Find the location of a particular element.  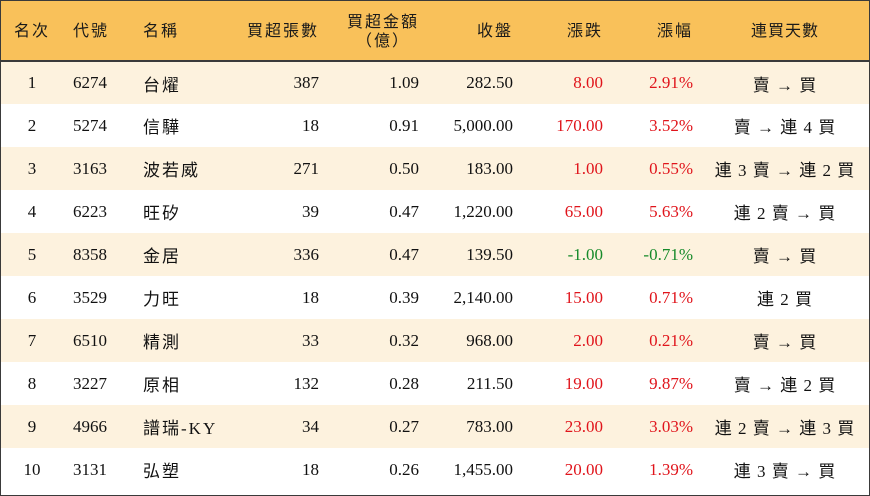

cell-close: 1,455.00 is located at coordinates (483, 469).